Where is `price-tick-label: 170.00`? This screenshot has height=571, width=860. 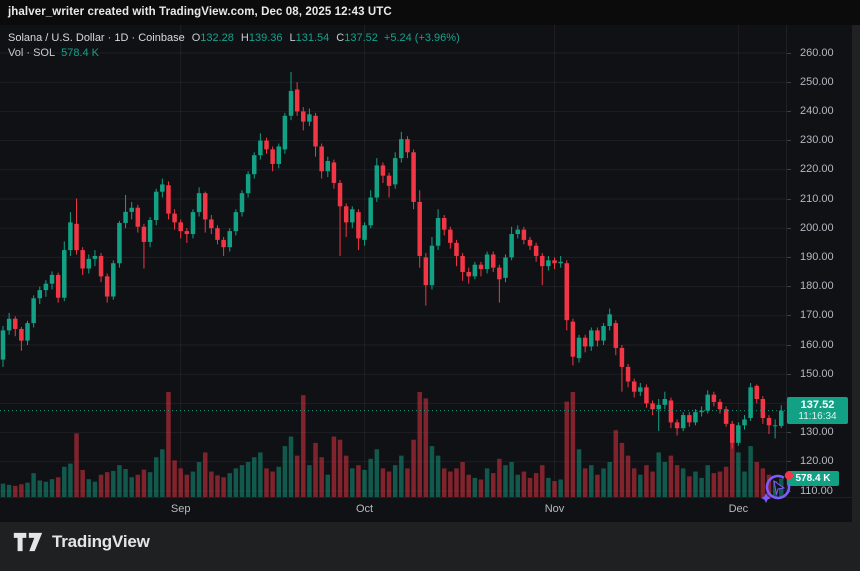
price-tick-label: 170.00 is located at coordinates (817, 315).